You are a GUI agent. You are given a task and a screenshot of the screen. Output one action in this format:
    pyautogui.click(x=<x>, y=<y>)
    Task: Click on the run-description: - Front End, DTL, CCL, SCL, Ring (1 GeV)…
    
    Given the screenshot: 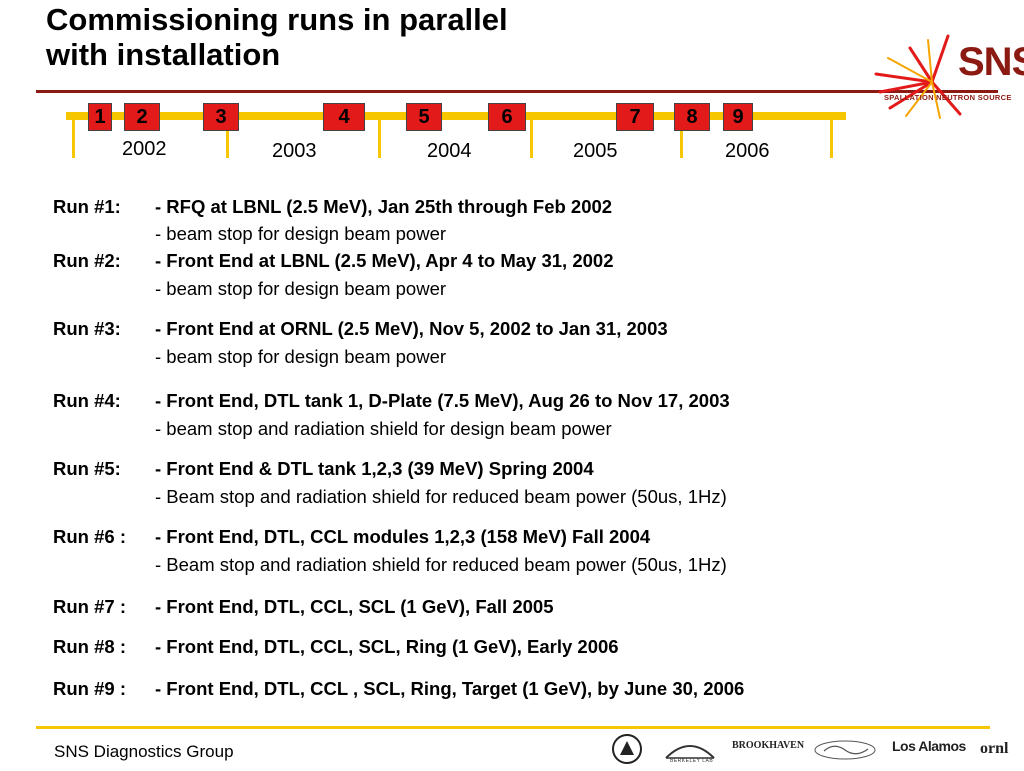 What is the action you would take?
    pyautogui.click(x=387, y=646)
    